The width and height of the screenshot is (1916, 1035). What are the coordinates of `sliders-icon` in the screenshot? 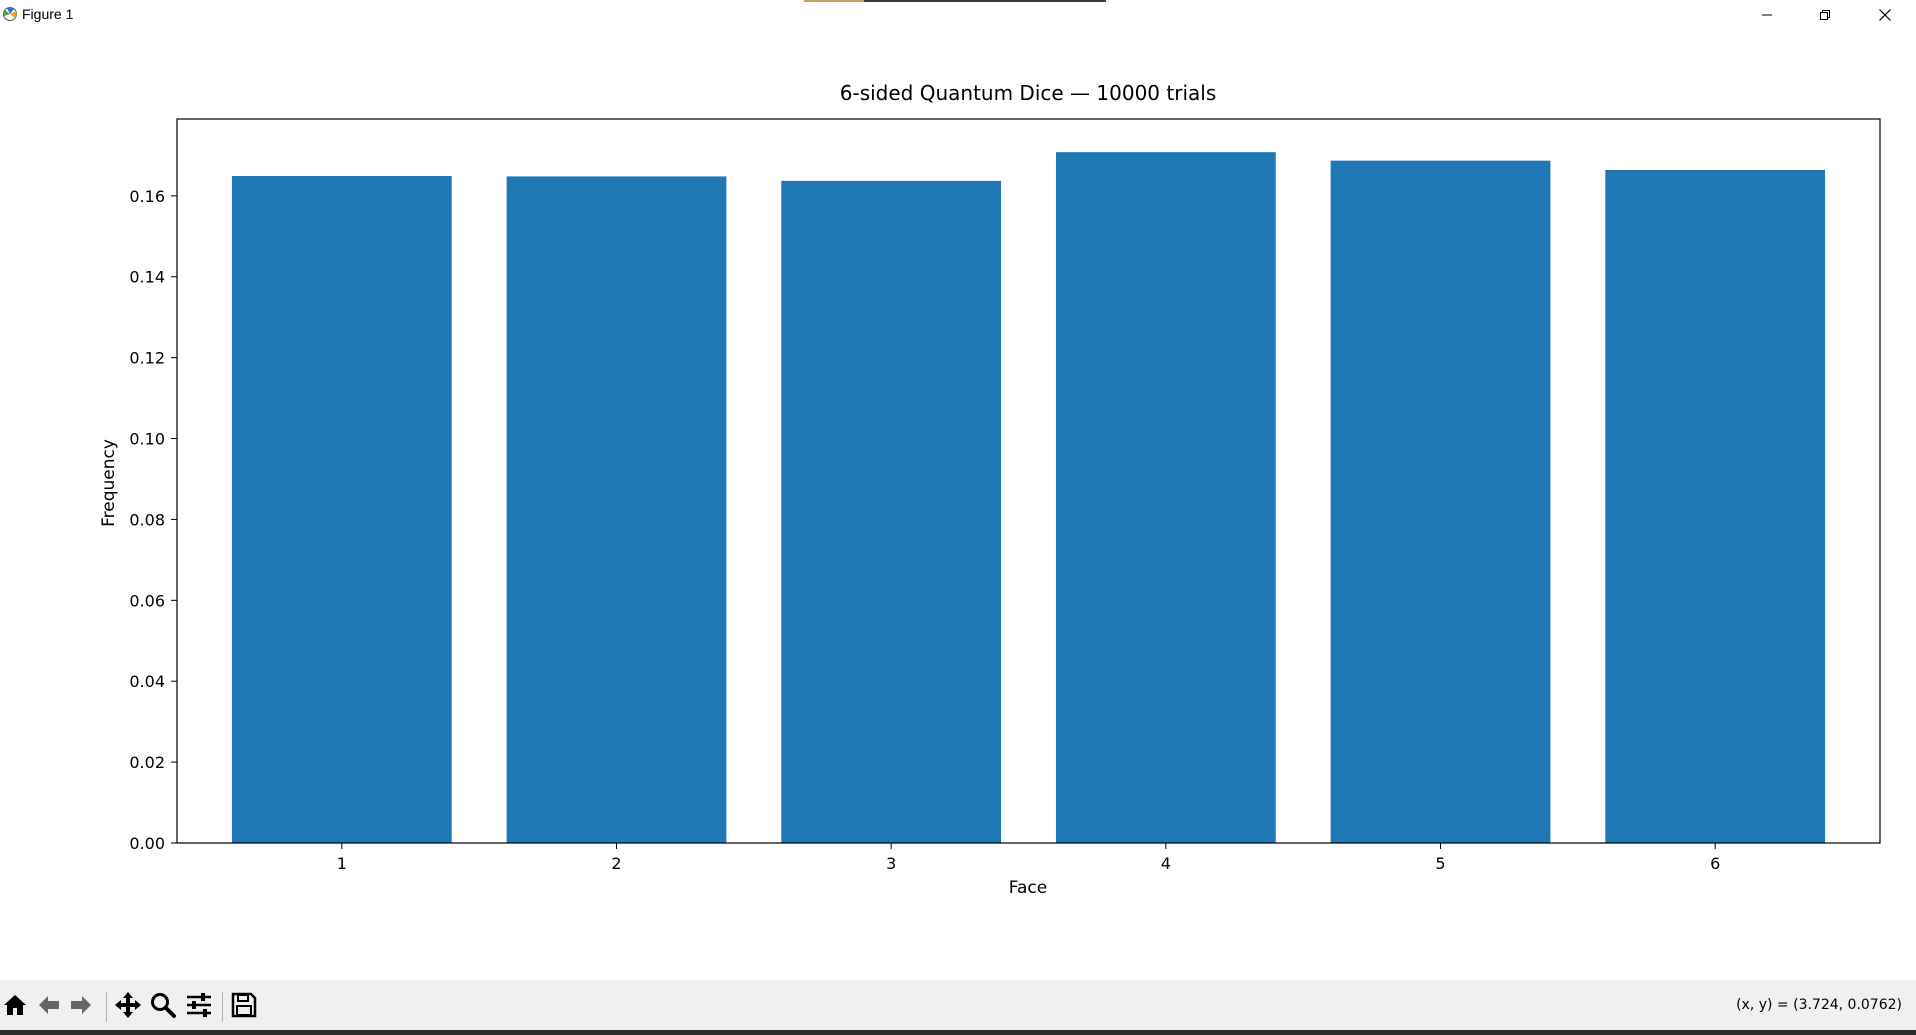 It's located at (199, 1007).